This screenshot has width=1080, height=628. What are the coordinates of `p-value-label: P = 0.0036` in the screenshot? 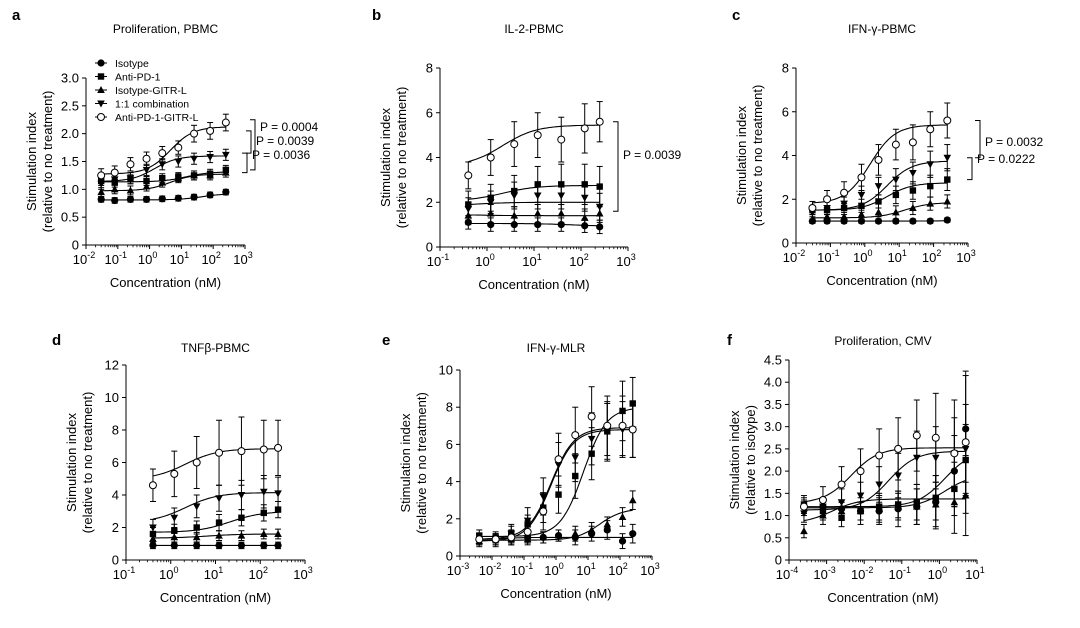 It's located at (281, 155).